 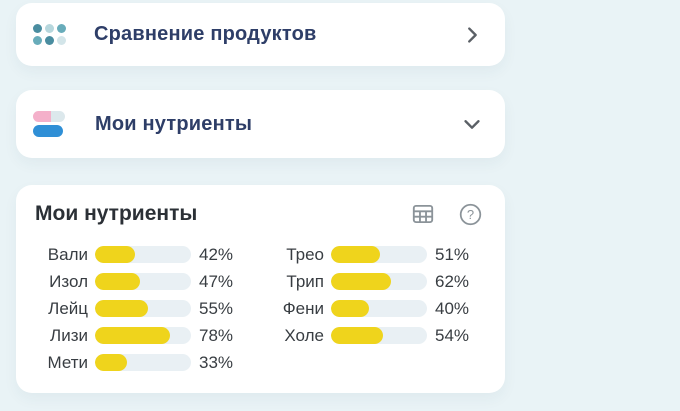 I want to click on nutrient-row: Холе 54%, so click(x=376, y=335).